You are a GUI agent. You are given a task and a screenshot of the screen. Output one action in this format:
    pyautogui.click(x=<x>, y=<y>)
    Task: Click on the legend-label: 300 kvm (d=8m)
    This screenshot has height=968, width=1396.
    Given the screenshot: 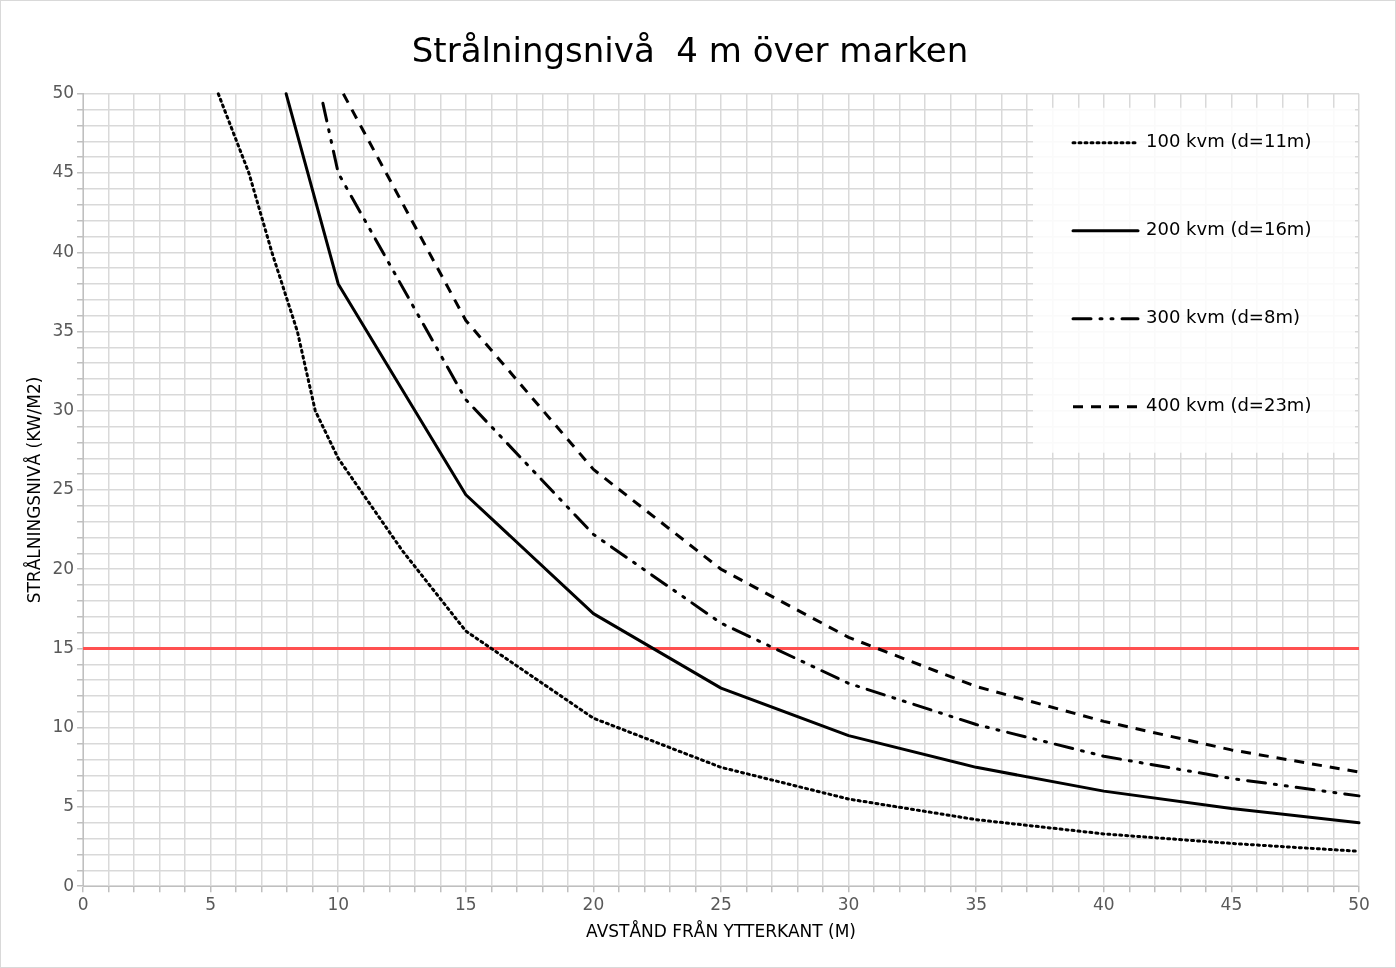 What is the action you would take?
    pyautogui.click(x=1223, y=317)
    